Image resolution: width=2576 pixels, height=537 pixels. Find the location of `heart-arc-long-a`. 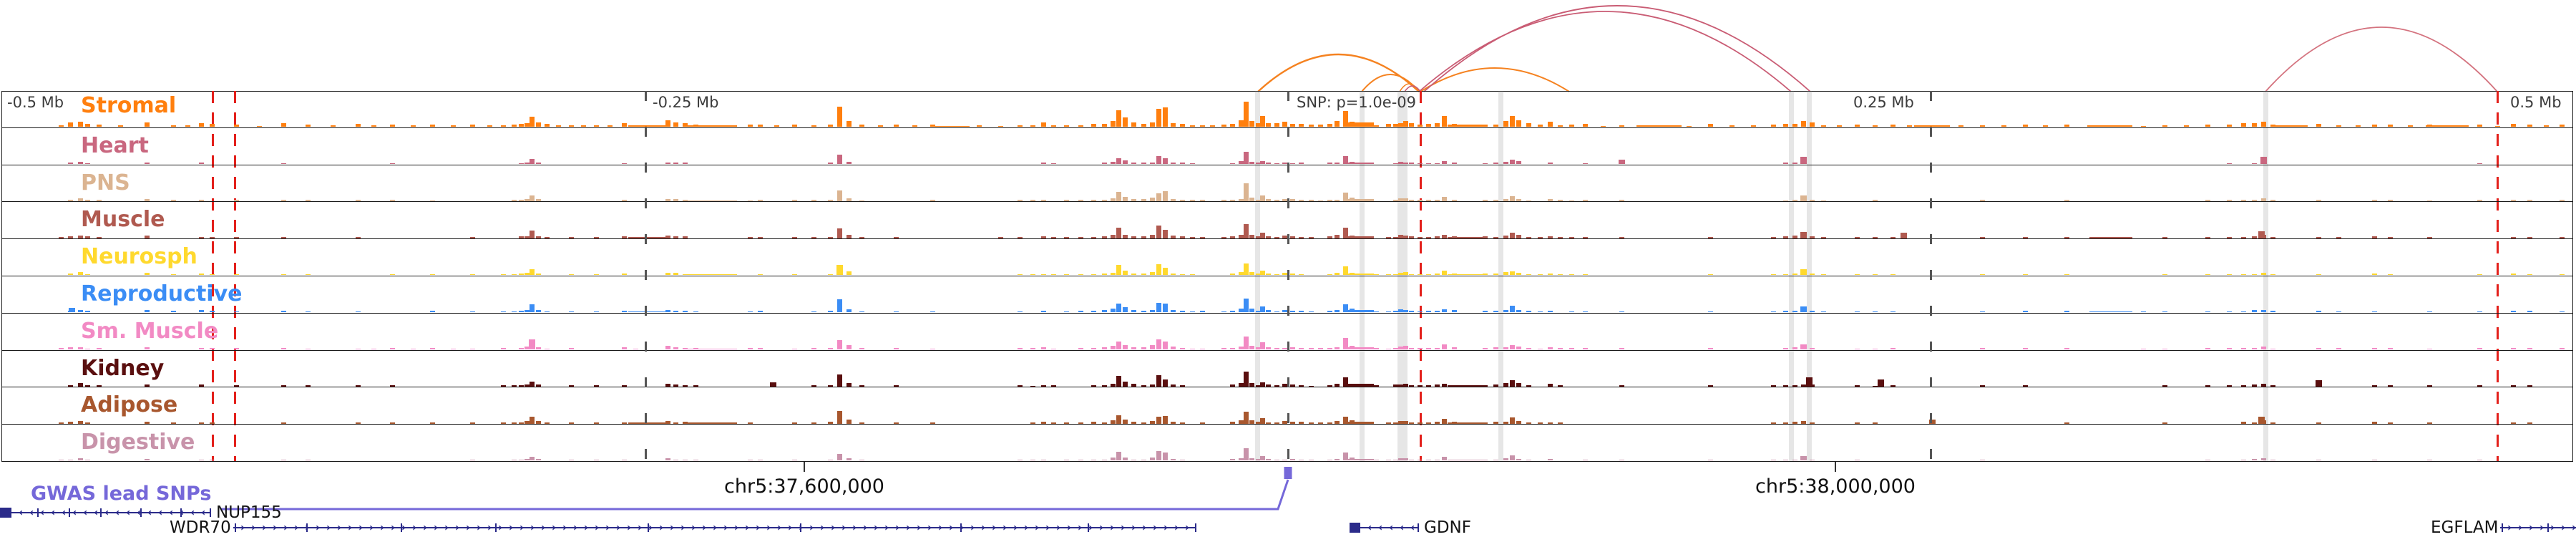

heart-arc-long-a is located at coordinates (1605, 51).